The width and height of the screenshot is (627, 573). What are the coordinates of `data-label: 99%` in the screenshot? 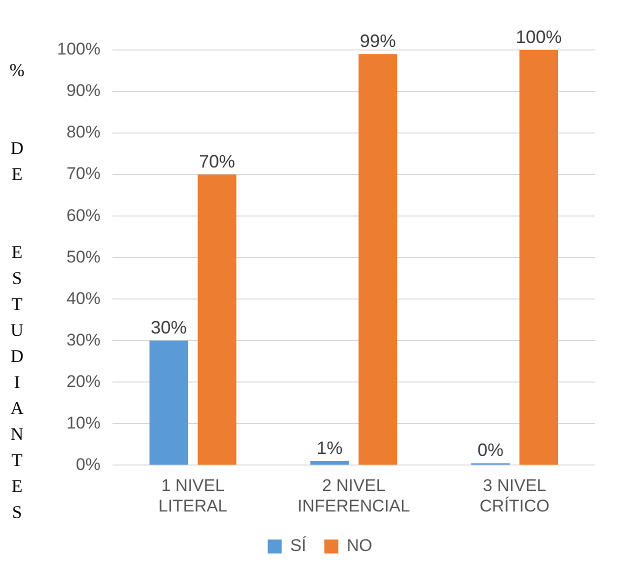 It's located at (378, 41).